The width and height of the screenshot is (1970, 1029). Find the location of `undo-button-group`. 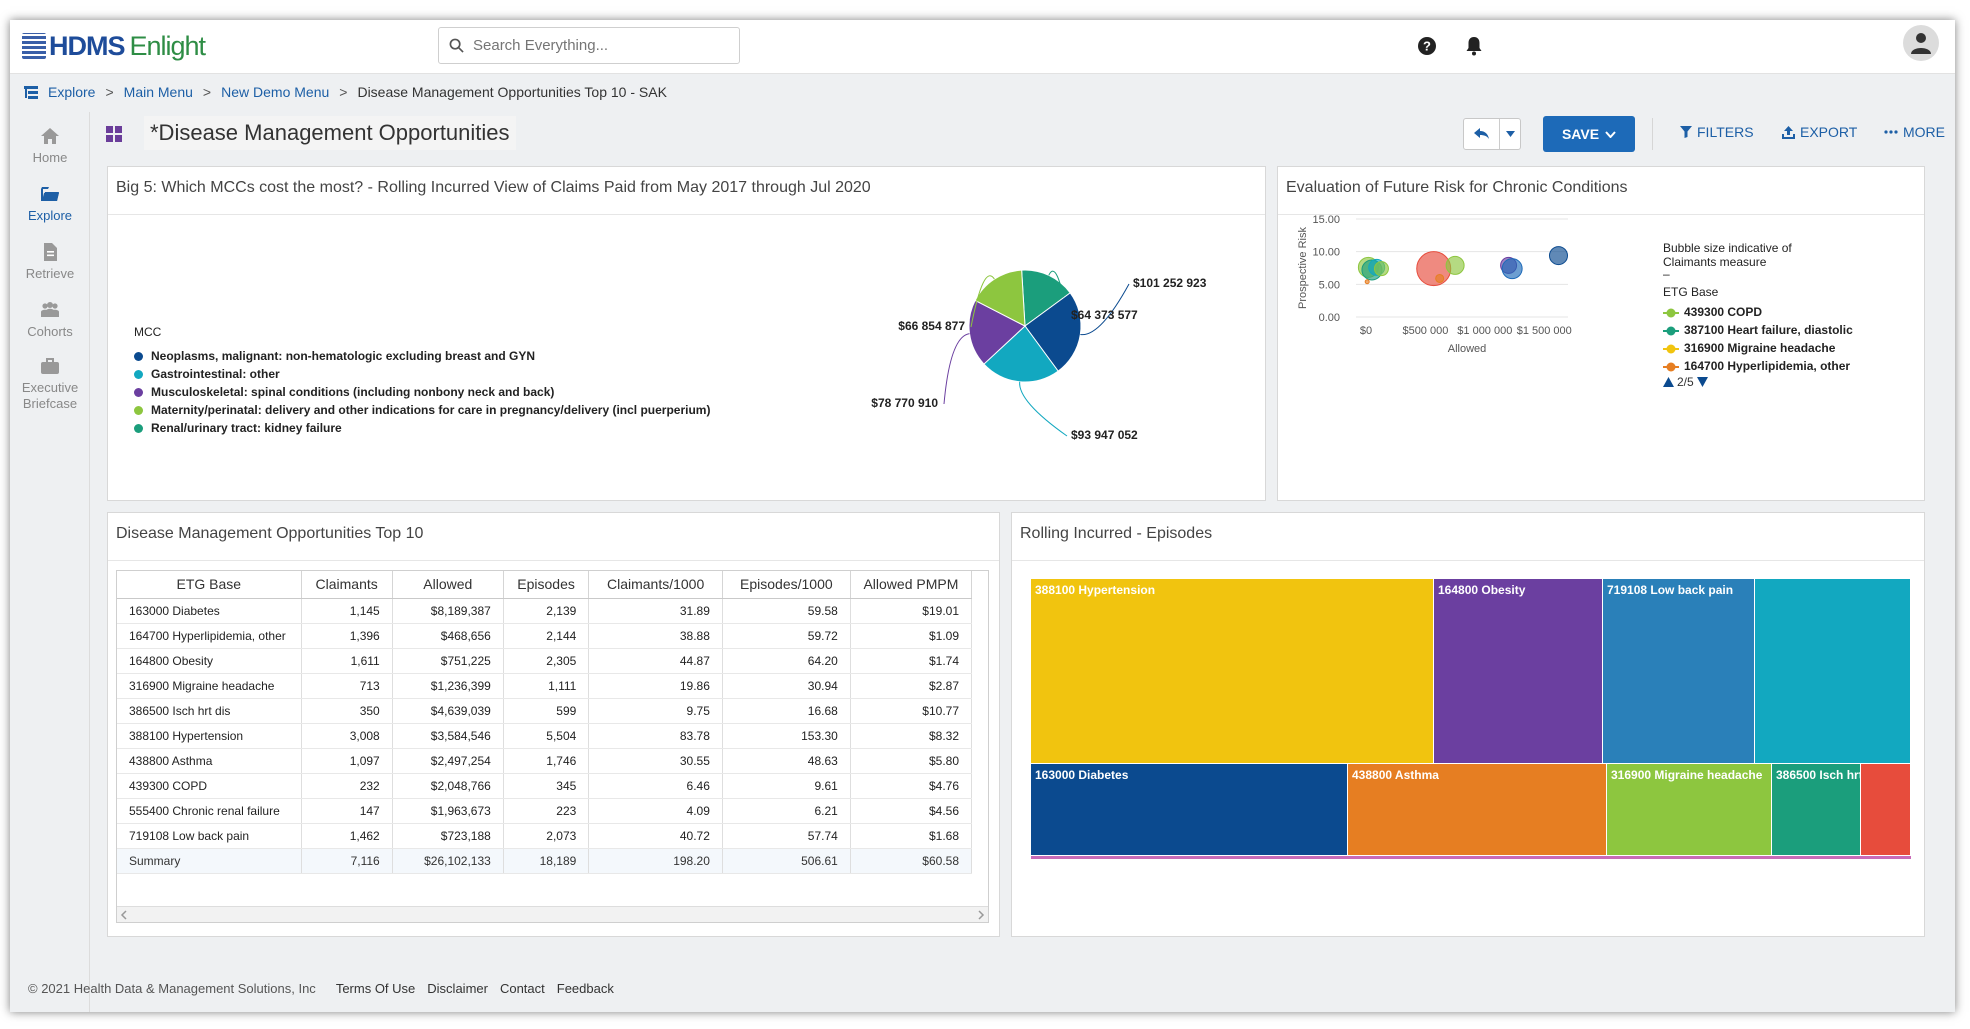

undo-button-group is located at coordinates (1492, 134).